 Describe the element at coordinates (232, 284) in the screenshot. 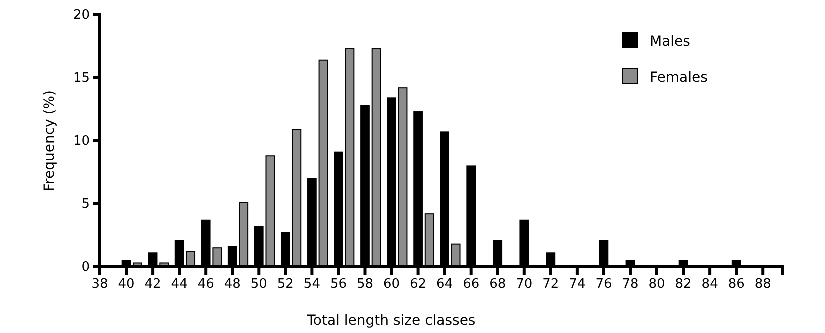

I see `x-tick-label: 48` at that location.